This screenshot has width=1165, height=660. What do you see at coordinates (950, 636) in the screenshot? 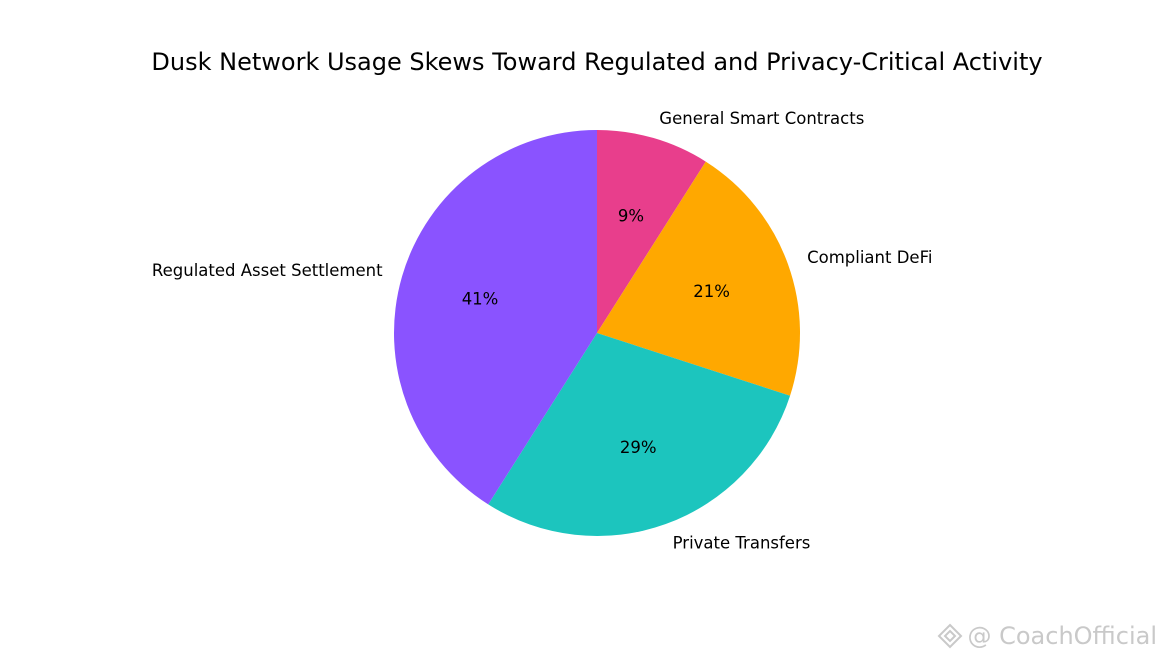
I see `binance-logo-icon` at bounding box center [950, 636].